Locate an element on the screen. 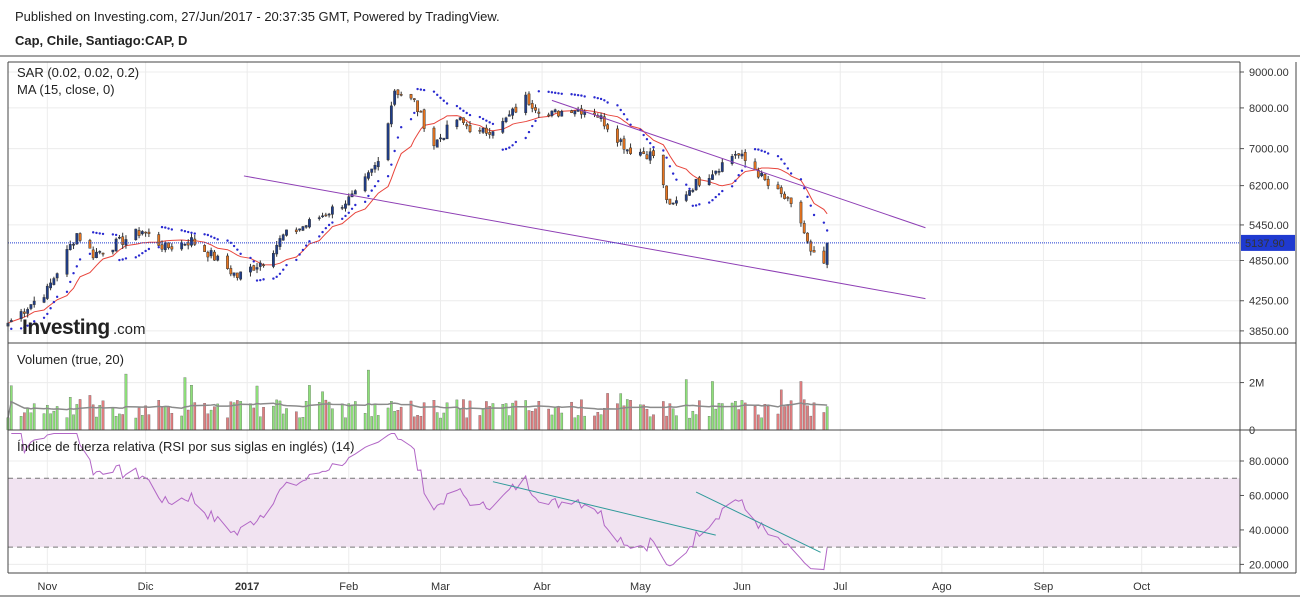  x-tick-label: Jun is located at coordinates (742, 587).